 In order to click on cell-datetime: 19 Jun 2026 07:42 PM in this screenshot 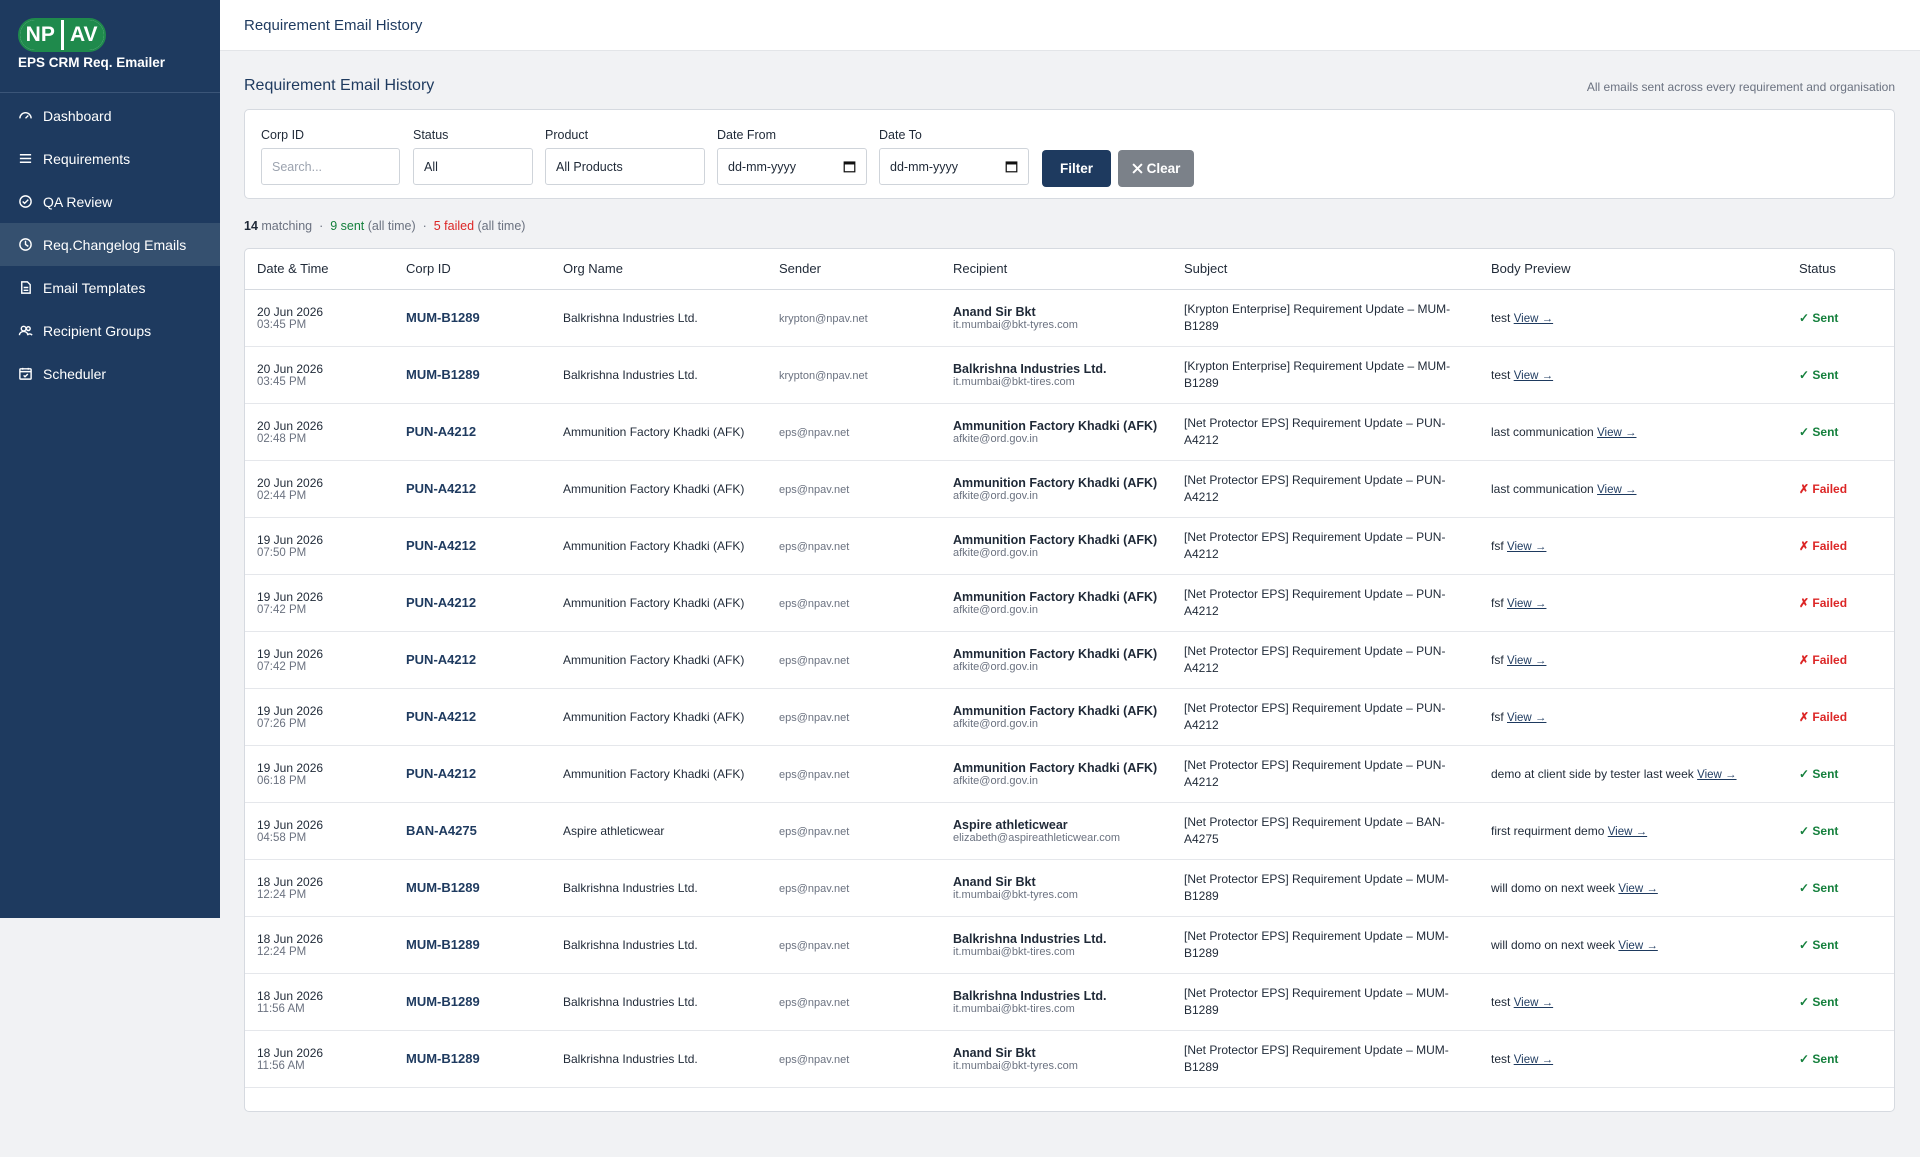, I will do `click(319, 603)`.